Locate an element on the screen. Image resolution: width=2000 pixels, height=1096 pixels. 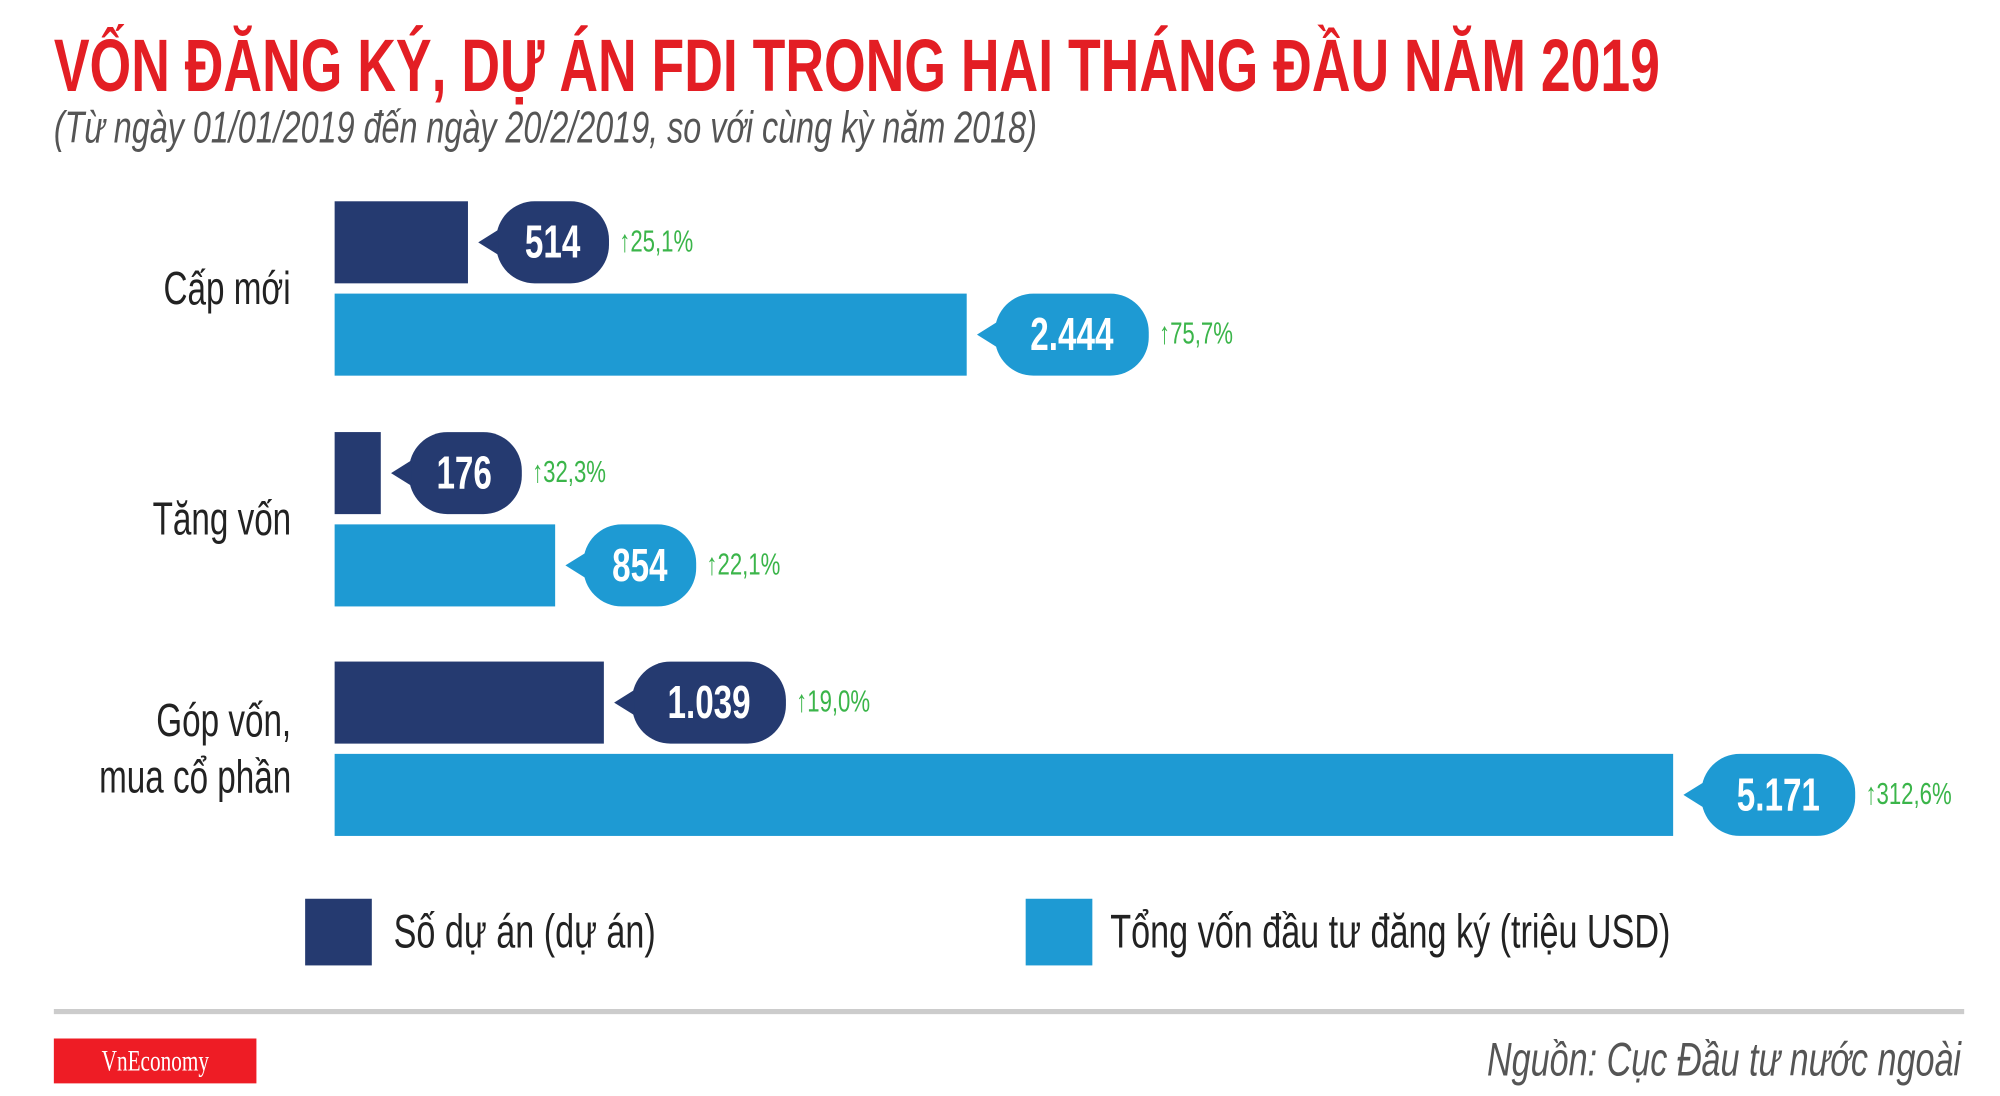
value-label: 514 is located at coordinates (543, 242).